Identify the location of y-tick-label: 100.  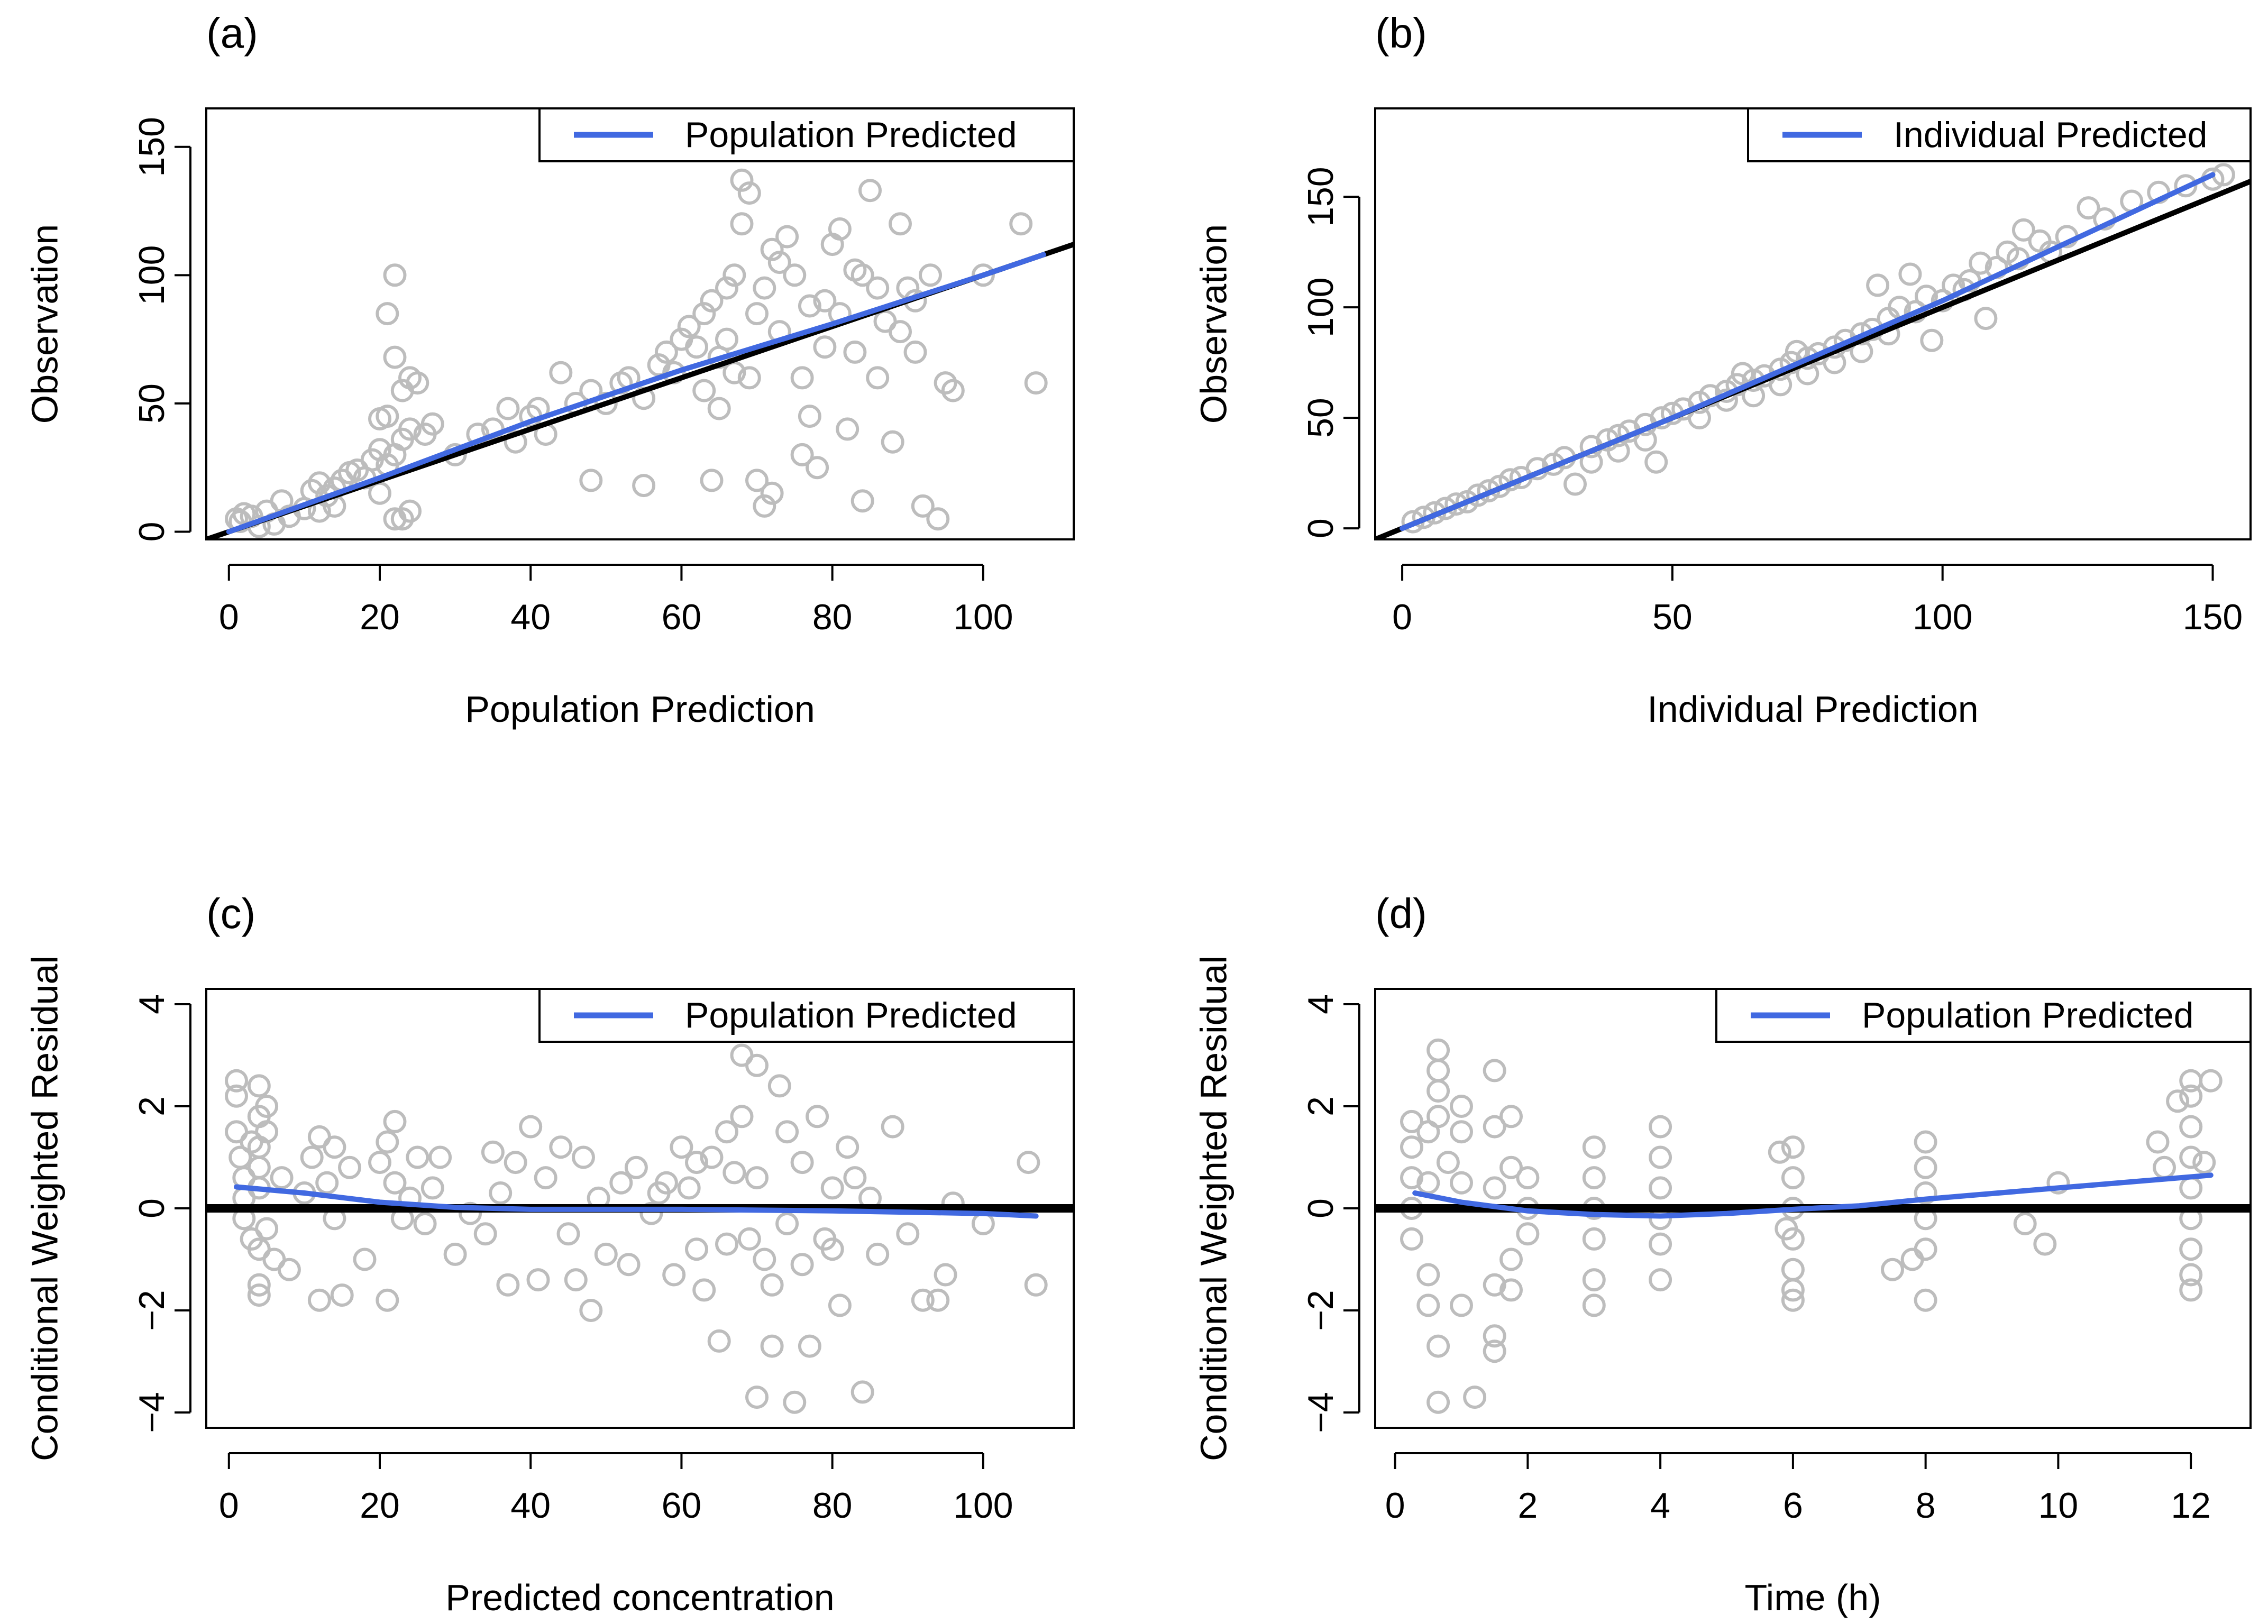
(1321, 307).